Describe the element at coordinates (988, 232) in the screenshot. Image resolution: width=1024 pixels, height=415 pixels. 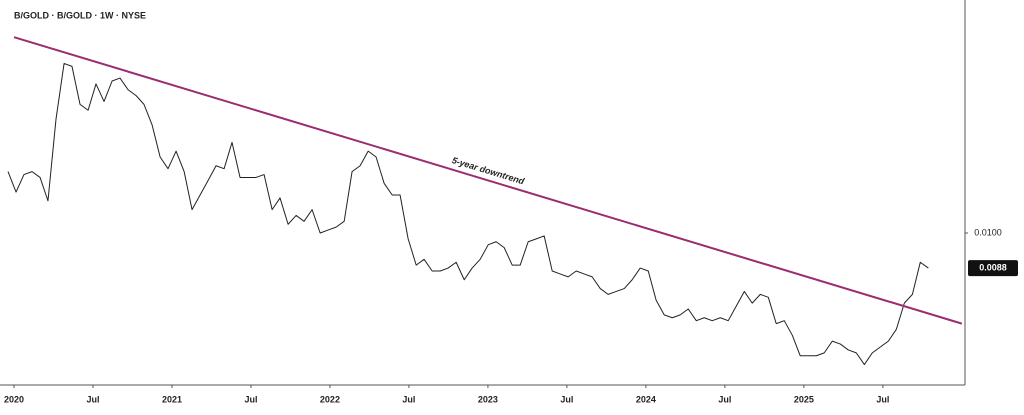
I see `y-tick-label: 0.0100` at that location.